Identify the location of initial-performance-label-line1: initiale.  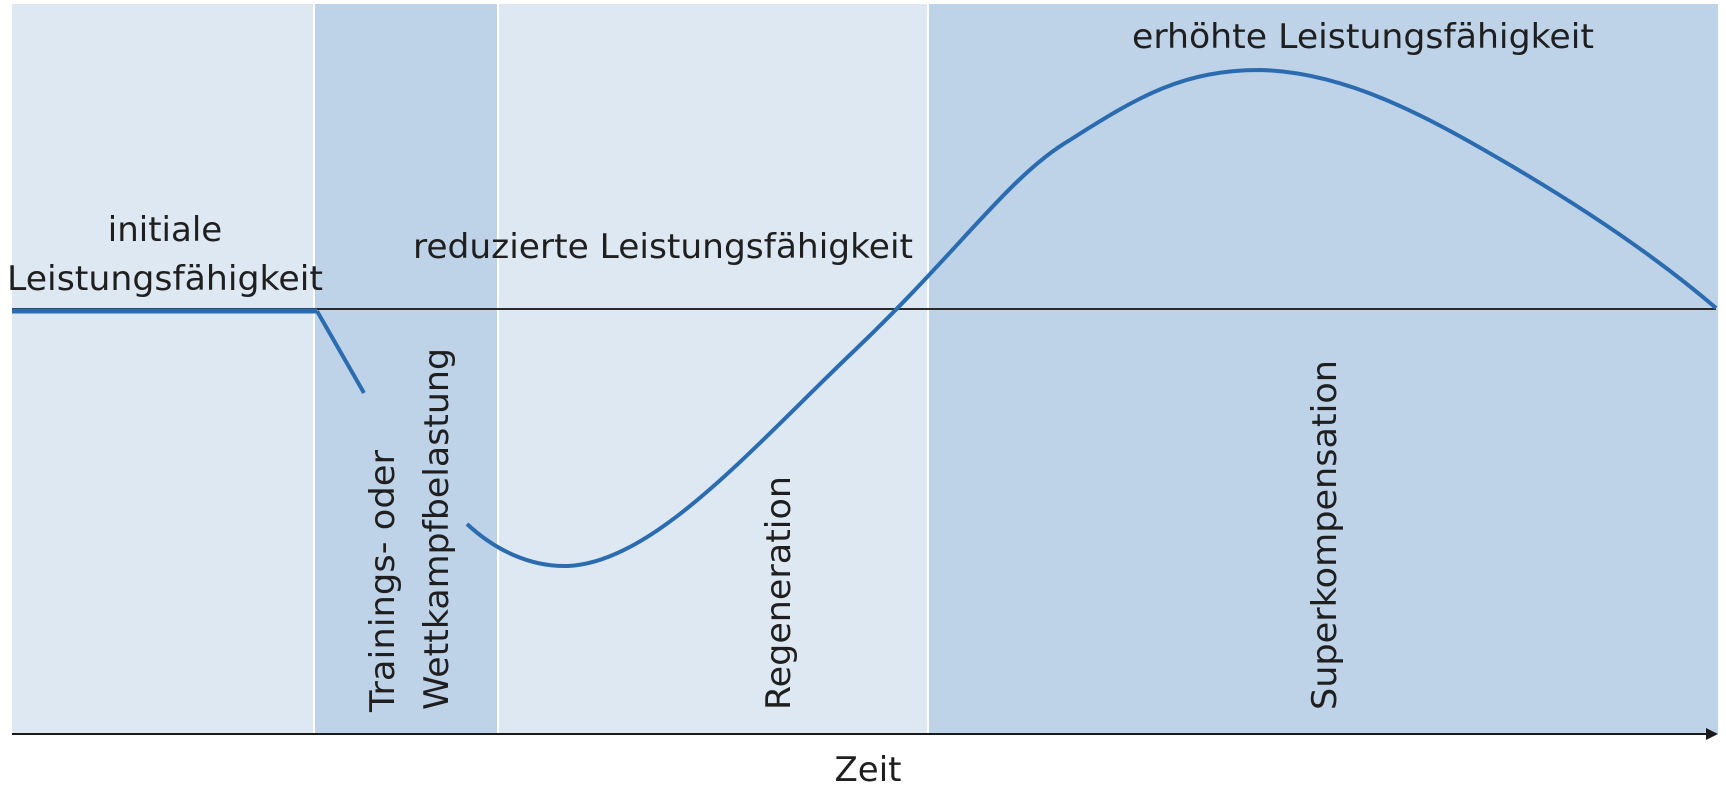
(165, 230).